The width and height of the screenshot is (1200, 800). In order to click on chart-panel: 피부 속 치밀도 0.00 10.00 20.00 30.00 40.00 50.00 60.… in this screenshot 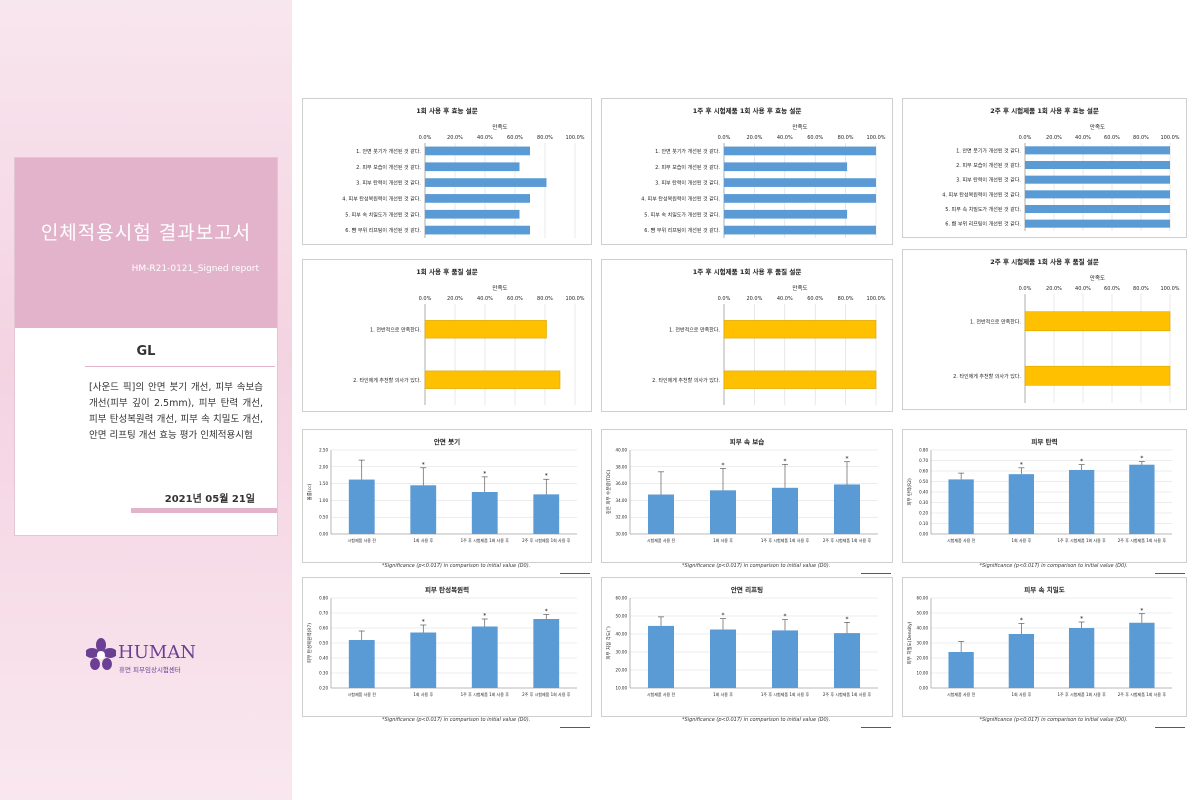, I will do `click(1044, 647)`.